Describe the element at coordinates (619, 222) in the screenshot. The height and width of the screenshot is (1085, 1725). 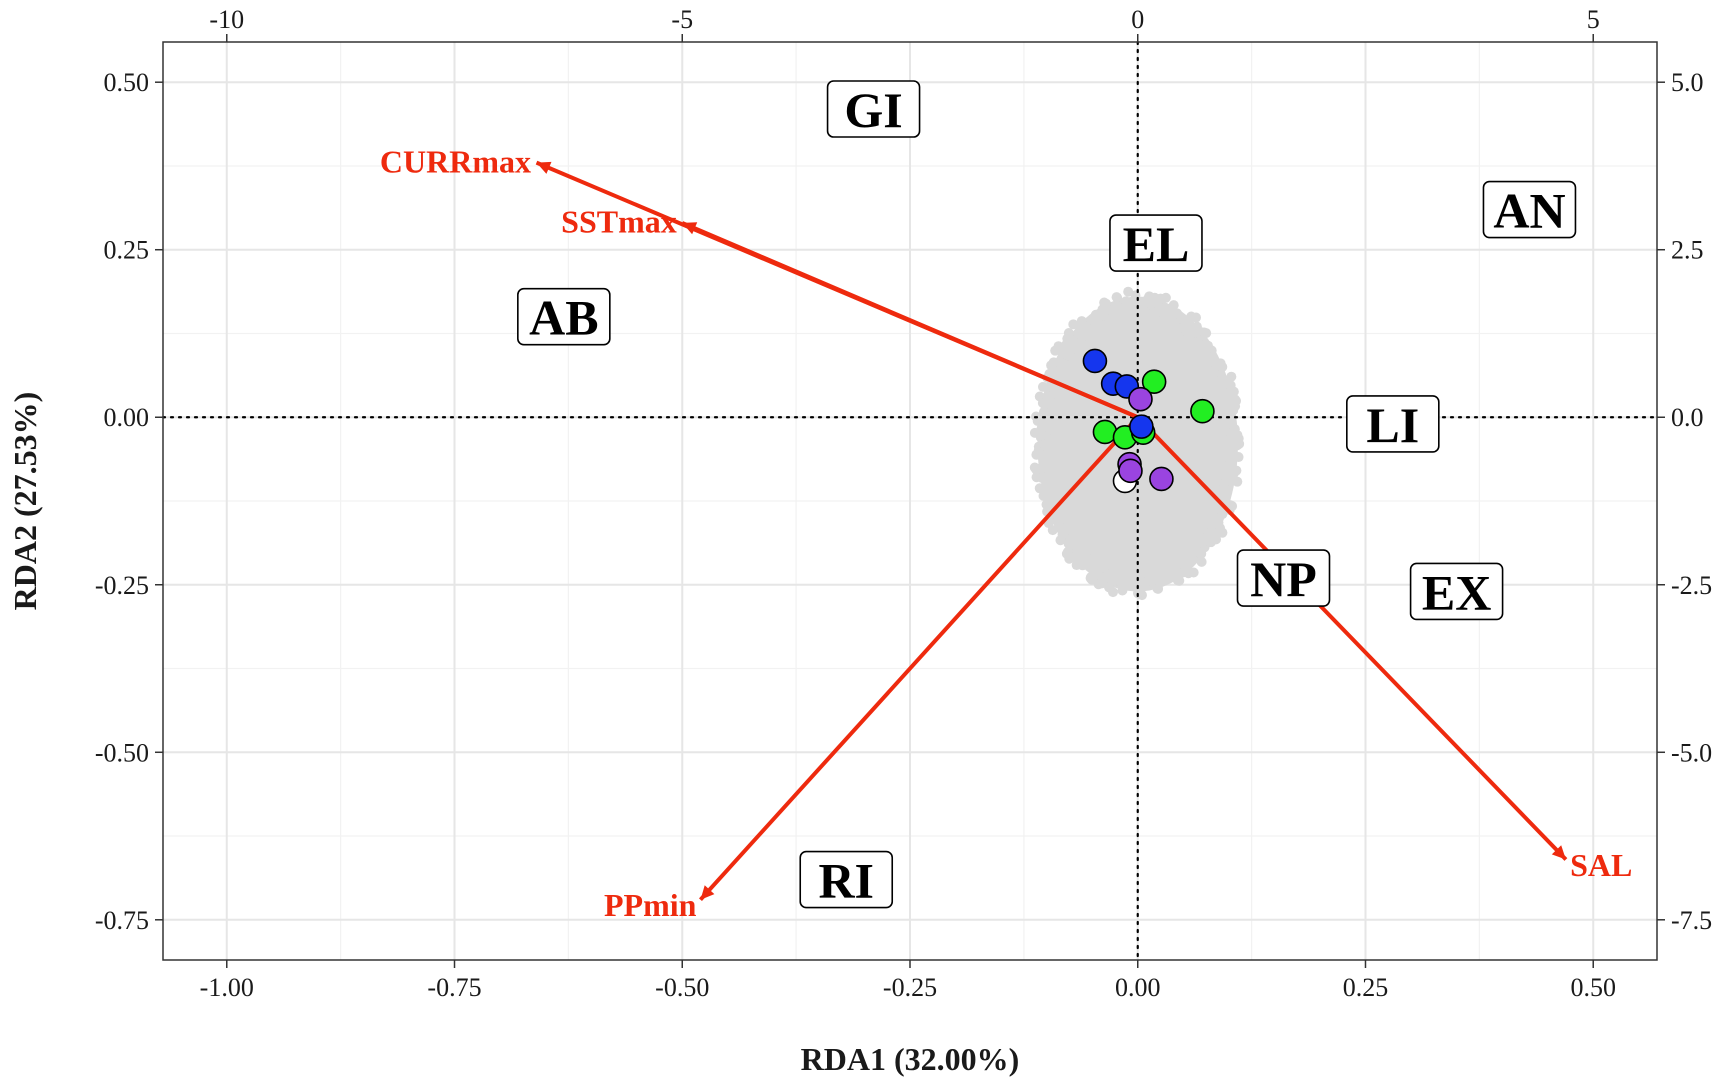
I see `vector-label: SSTmax` at that location.